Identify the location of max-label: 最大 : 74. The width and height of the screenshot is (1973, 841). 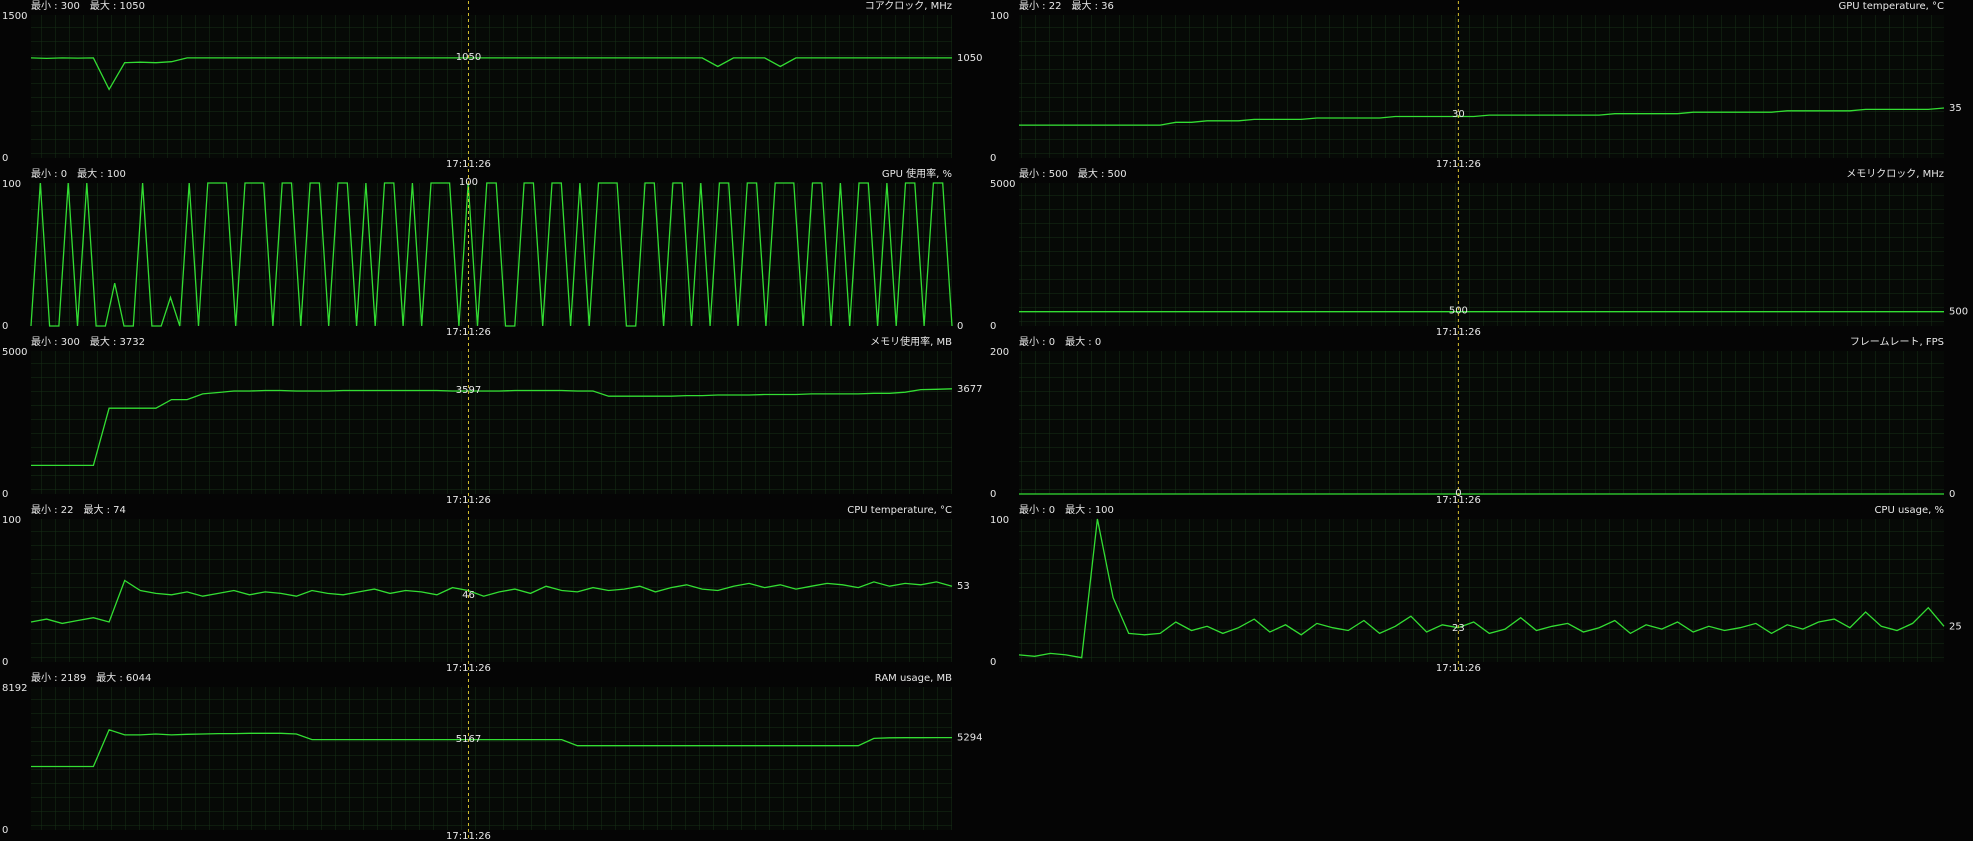
(104, 509).